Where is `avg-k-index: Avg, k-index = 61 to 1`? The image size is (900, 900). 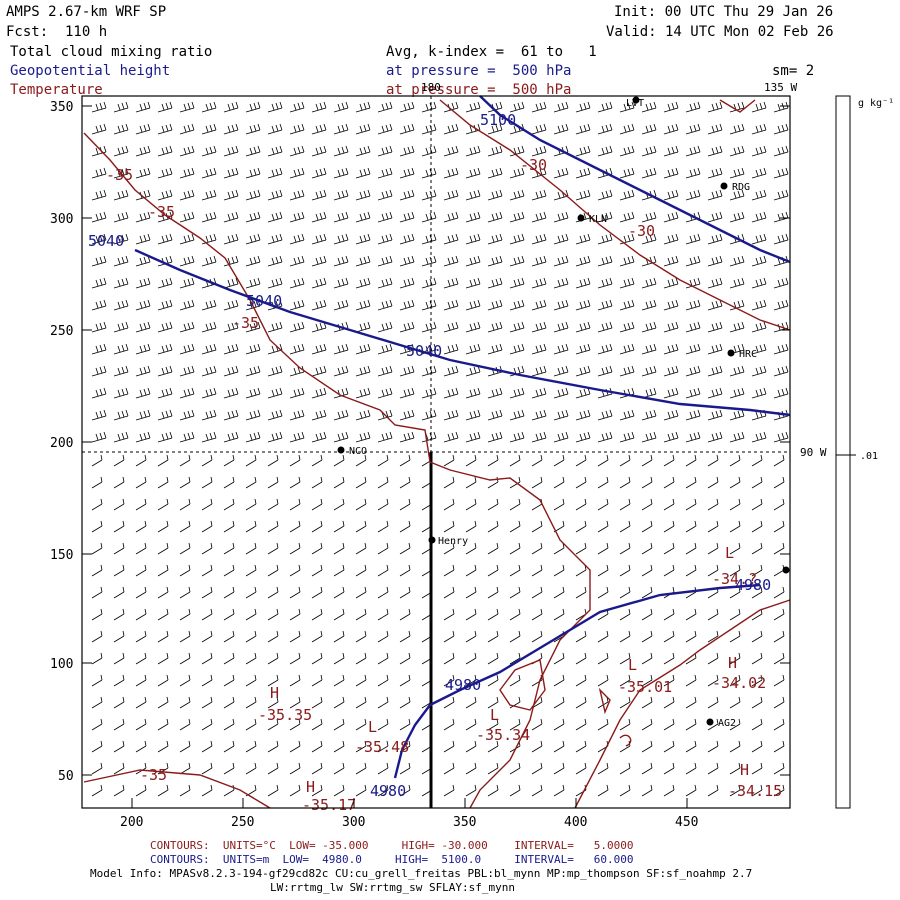
avg-k-index: Avg, k-index = 61 to 1 is located at coordinates (491, 52).